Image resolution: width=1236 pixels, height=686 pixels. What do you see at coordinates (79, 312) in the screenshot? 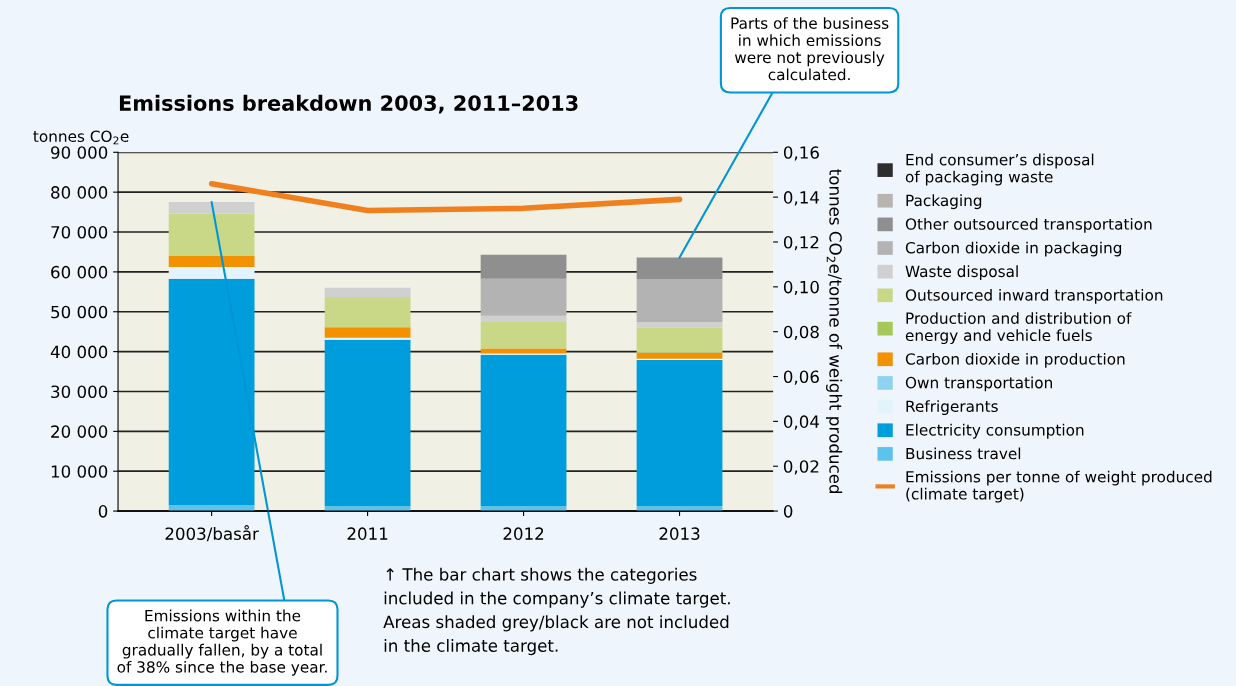
I see `y-tick-label: 50 000` at bounding box center [79, 312].